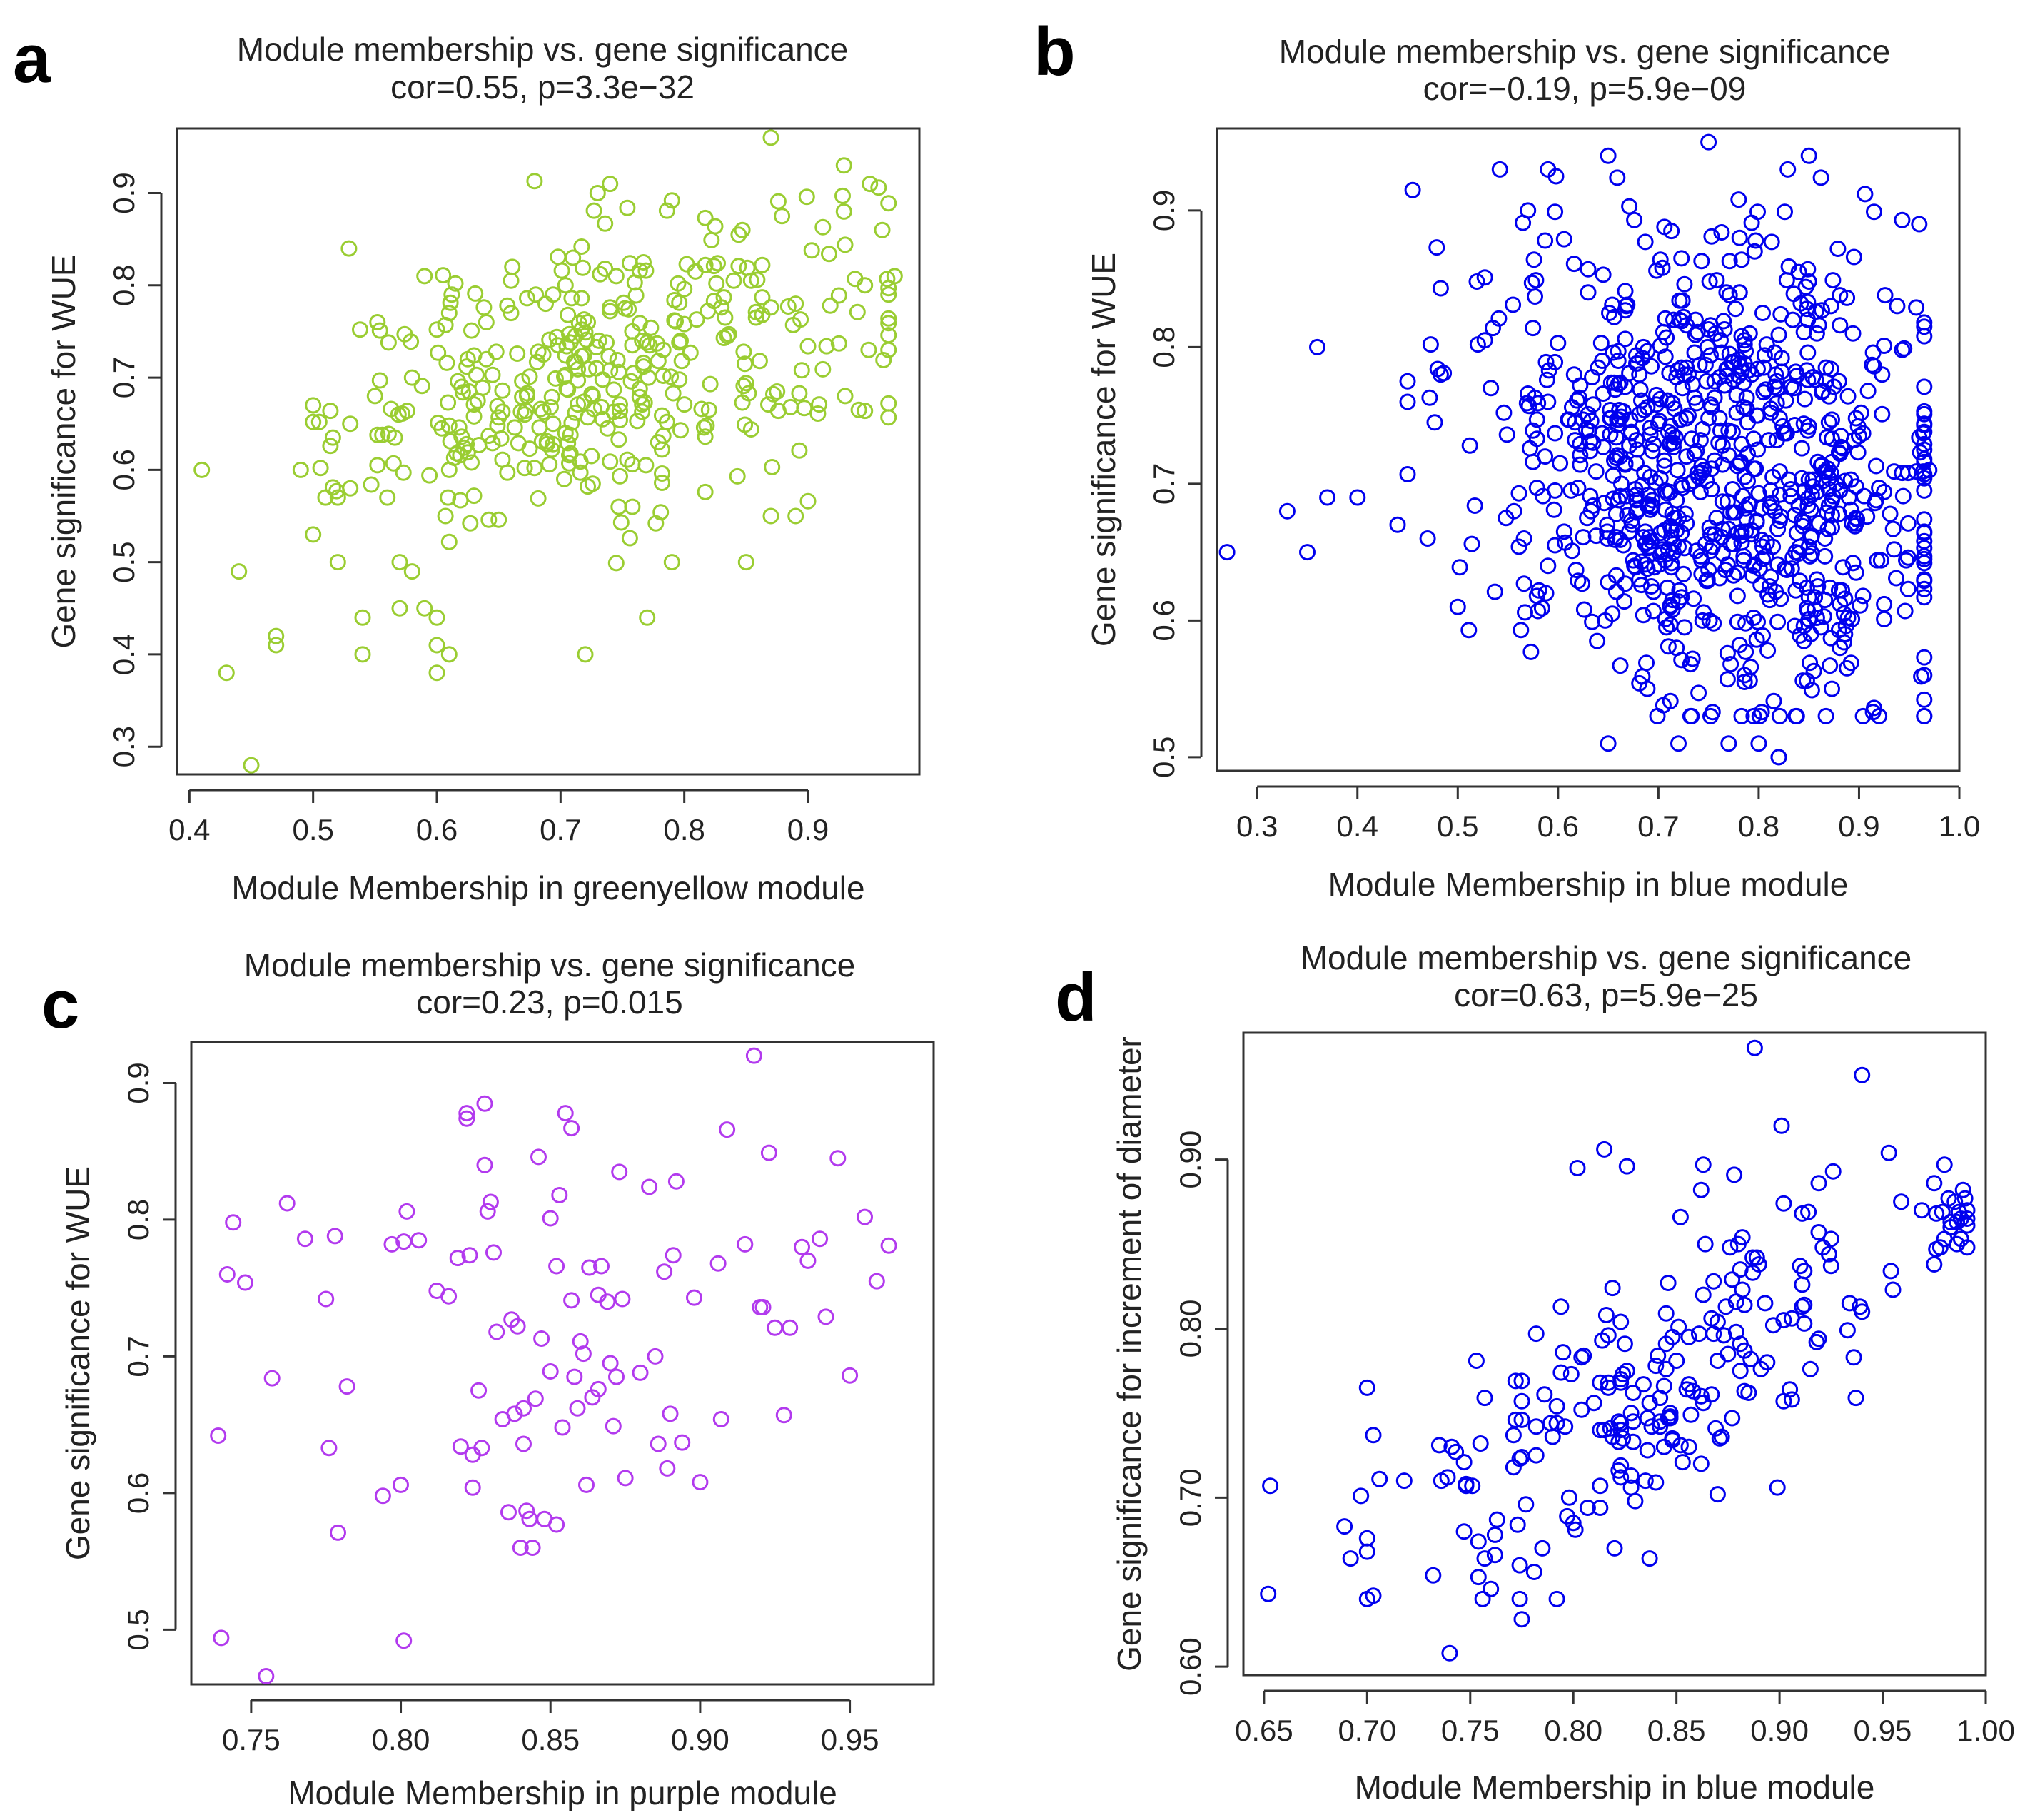 The image size is (2025, 1820). I want to click on panel-c-y-tick-label: 0.9, so click(138, 1082).